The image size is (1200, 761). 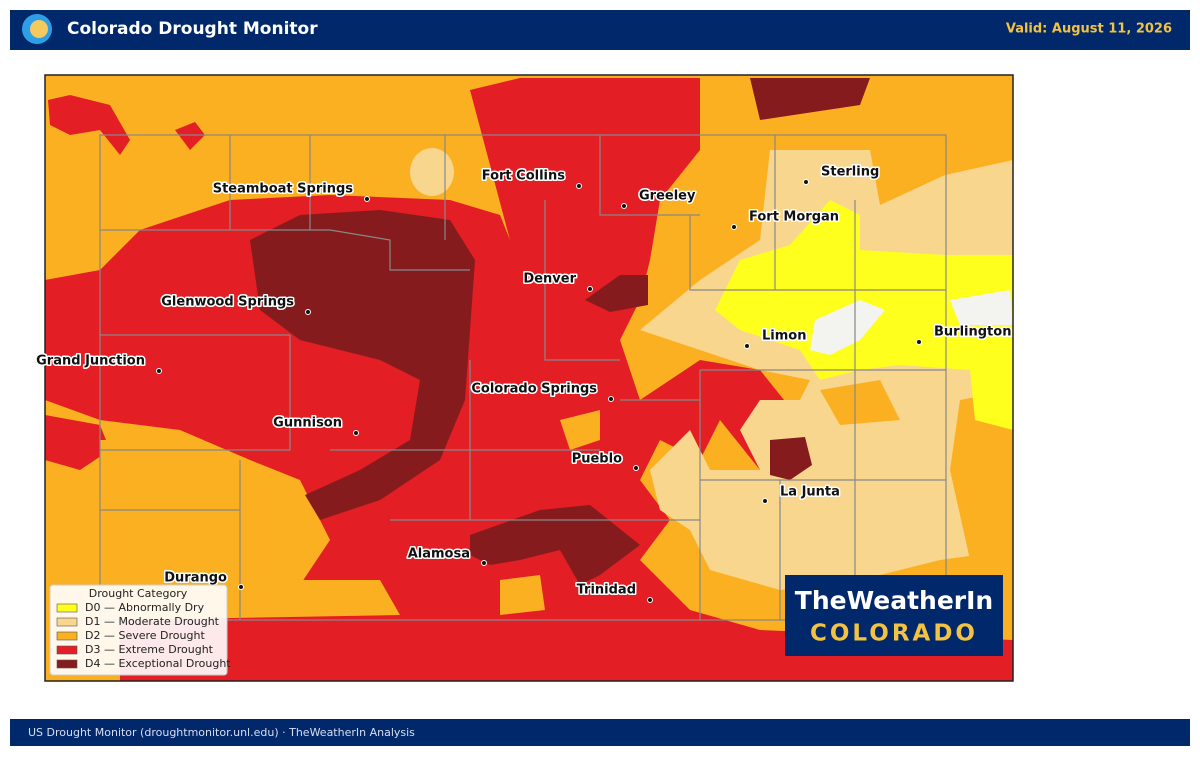 What do you see at coordinates (794, 217) in the screenshot?
I see `city-label: Fort Morgan` at bounding box center [794, 217].